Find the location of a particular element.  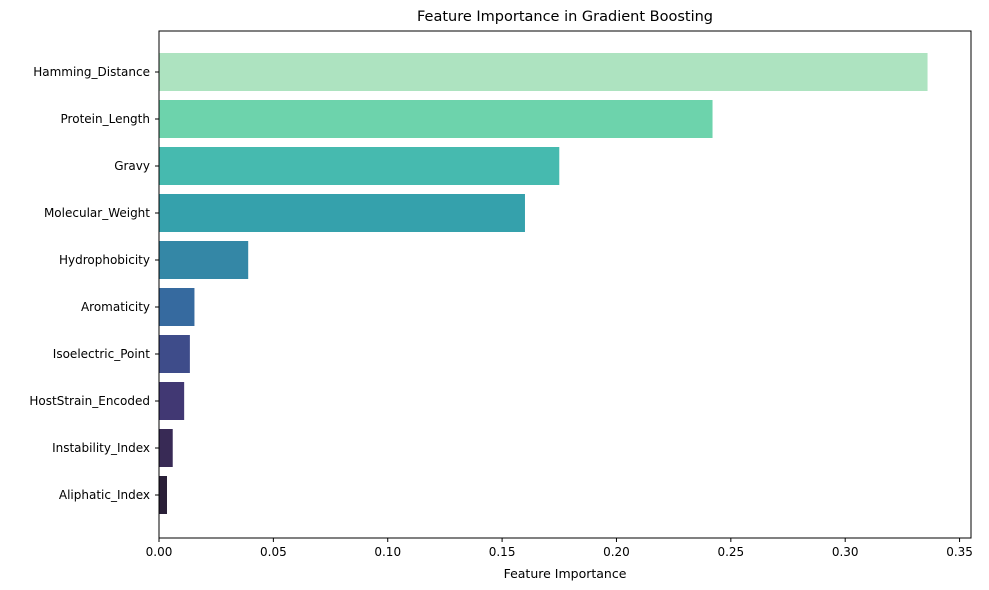

bar-protein-length is located at coordinates (436, 119).